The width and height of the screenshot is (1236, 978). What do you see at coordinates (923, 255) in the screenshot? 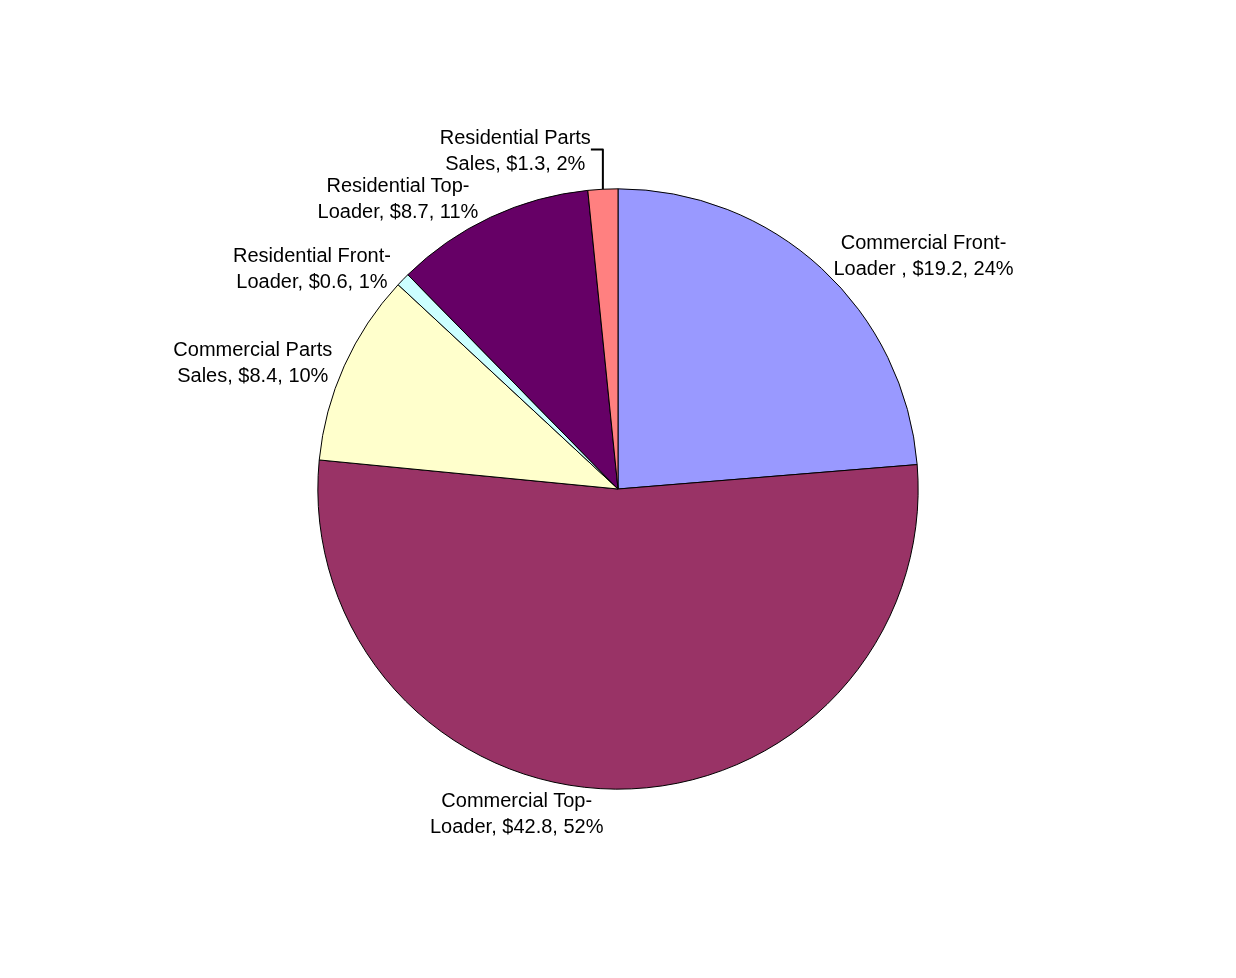
I see `slice-label: Commercial Front-Loader , $19.2, 24%` at bounding box center [923, 255].